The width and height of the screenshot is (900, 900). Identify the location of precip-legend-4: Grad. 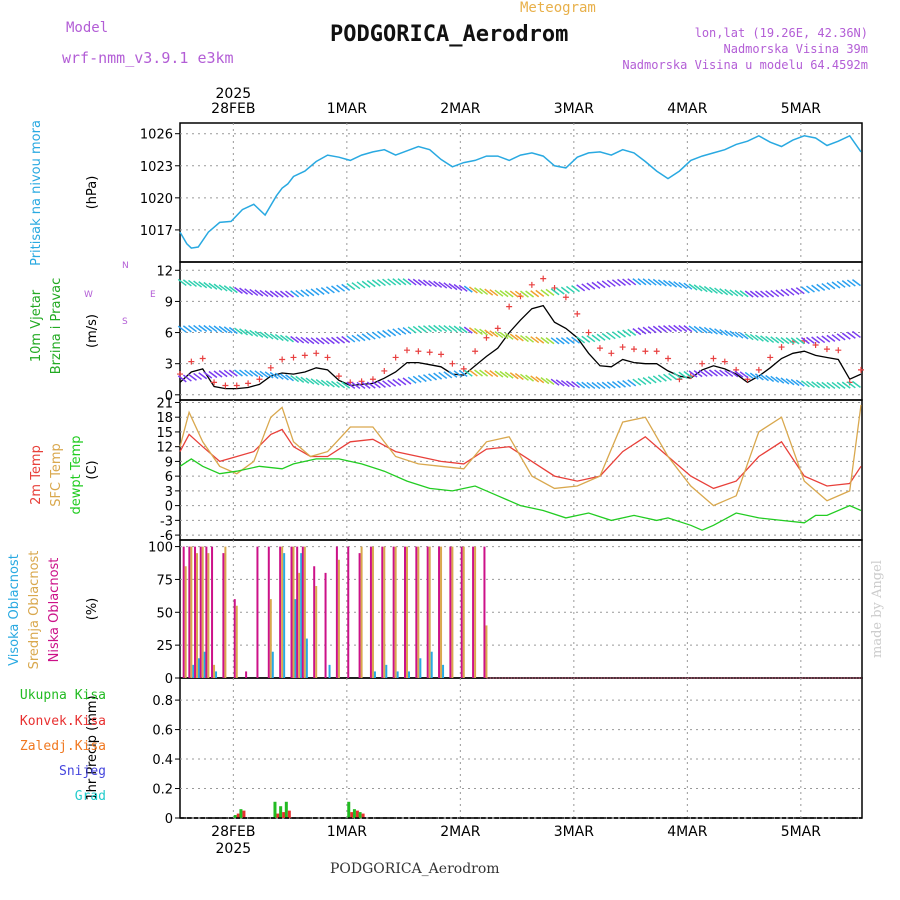
(90, 796).